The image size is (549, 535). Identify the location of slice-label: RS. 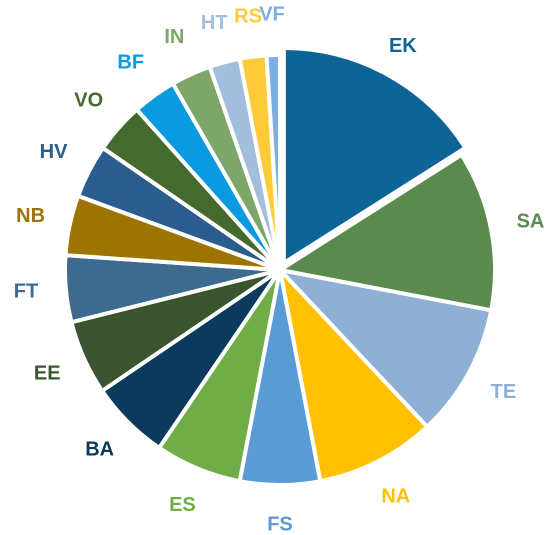
(248, 16).